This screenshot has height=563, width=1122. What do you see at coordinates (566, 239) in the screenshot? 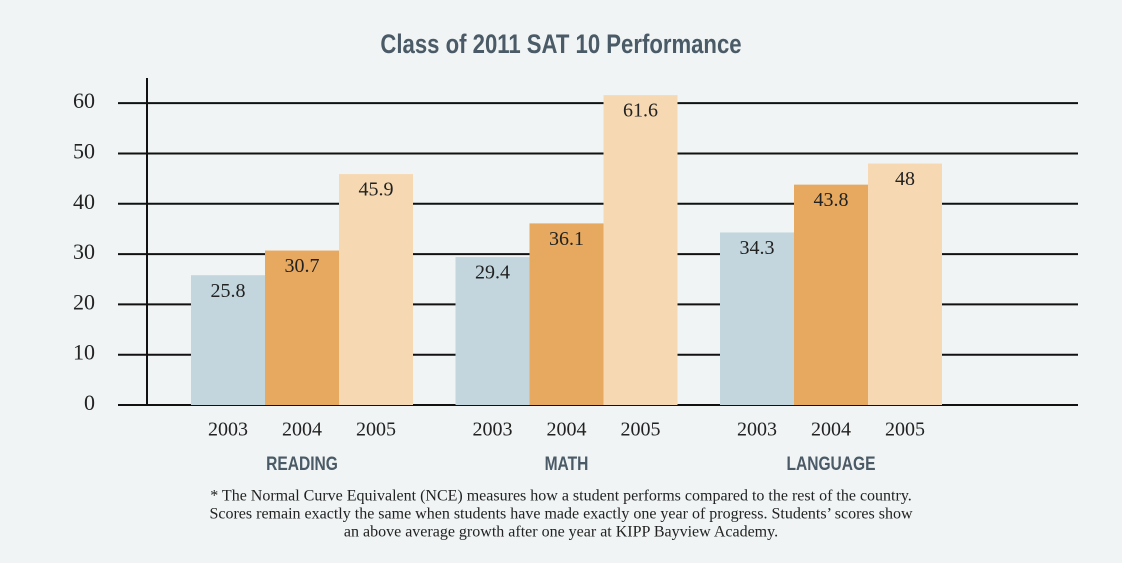
I see `value-label: 36.1` at bounding box center [566, 239].